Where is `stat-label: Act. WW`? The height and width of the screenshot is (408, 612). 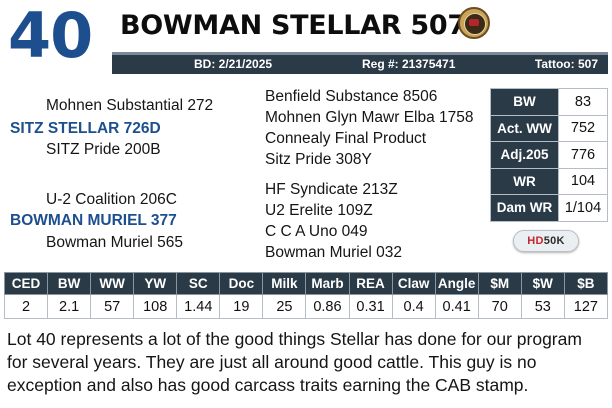
stat-label: Act. WW is located at coordinates (524, 128).